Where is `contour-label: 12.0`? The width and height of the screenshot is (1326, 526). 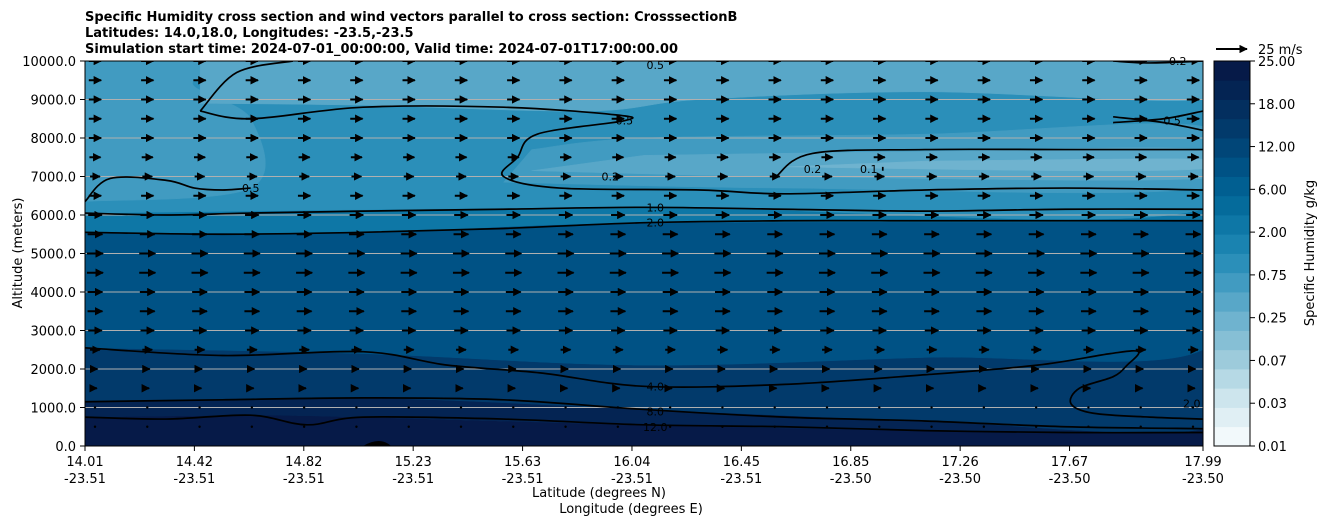 contour-label: 12.0 is located at coordinates (655, 427).